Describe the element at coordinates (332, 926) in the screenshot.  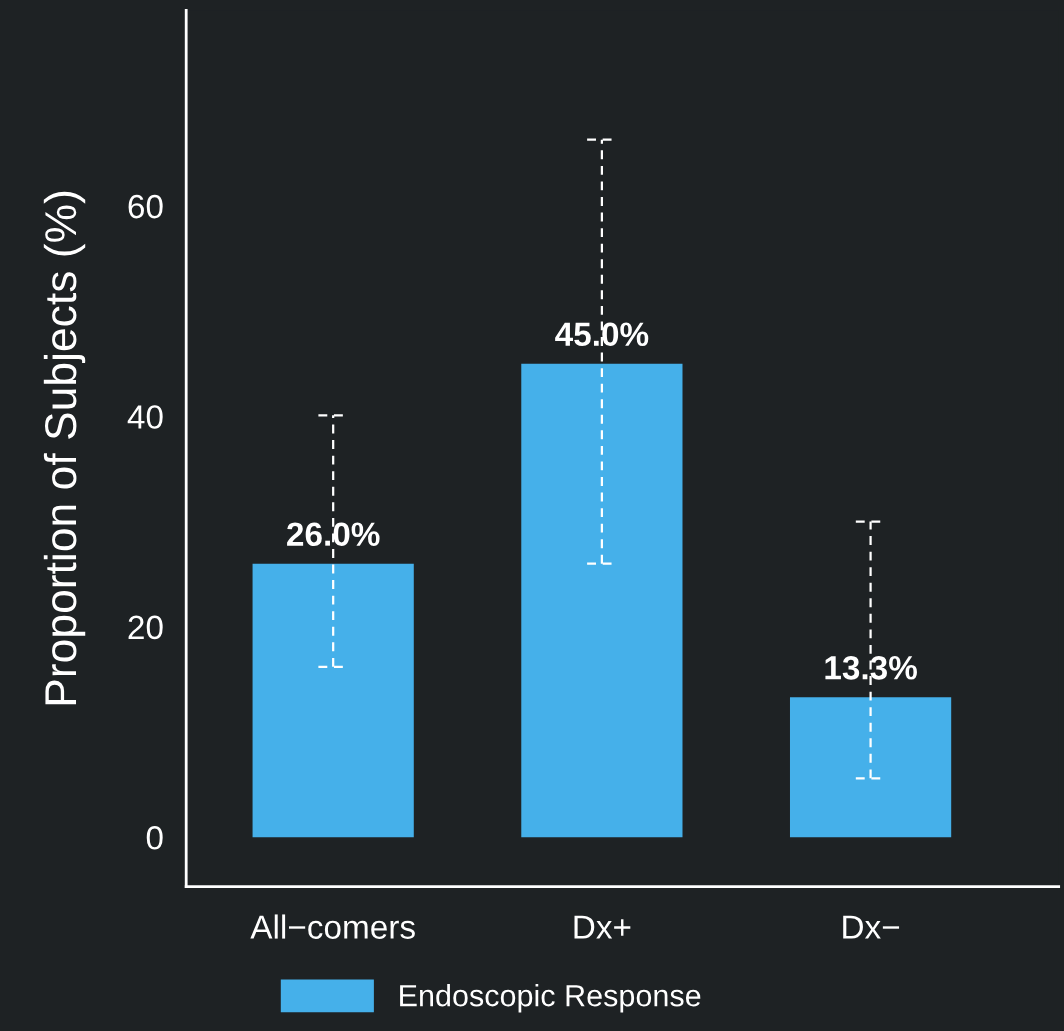
I see `x-tick-label: All−comers` at that location.